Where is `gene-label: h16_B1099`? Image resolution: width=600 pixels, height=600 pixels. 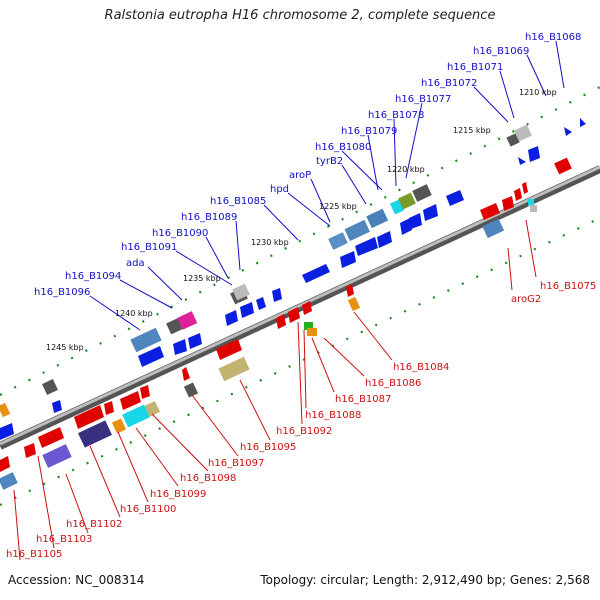
gene-label: h16_B1099 is located at coordinates (178, 494).